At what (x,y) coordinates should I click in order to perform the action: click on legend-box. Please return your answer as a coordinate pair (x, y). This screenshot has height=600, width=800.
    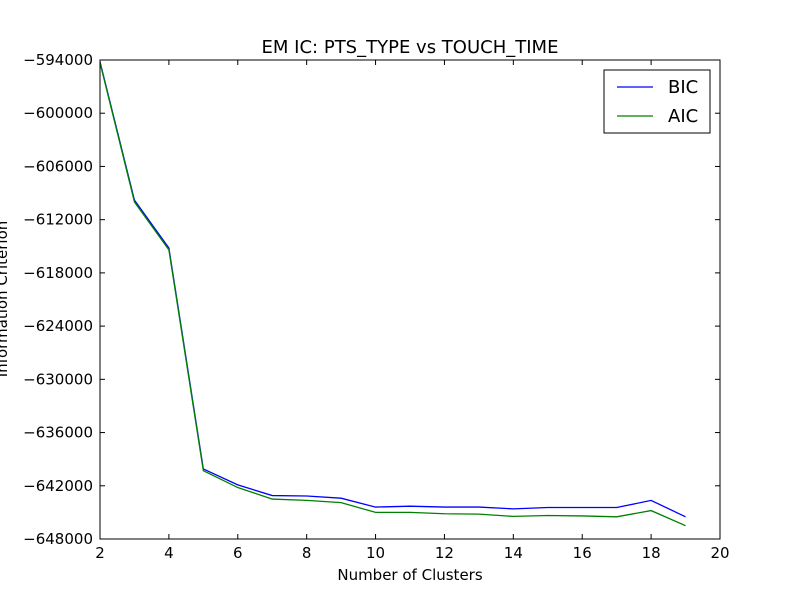
    Looking at the image, I should click on (657, 101).